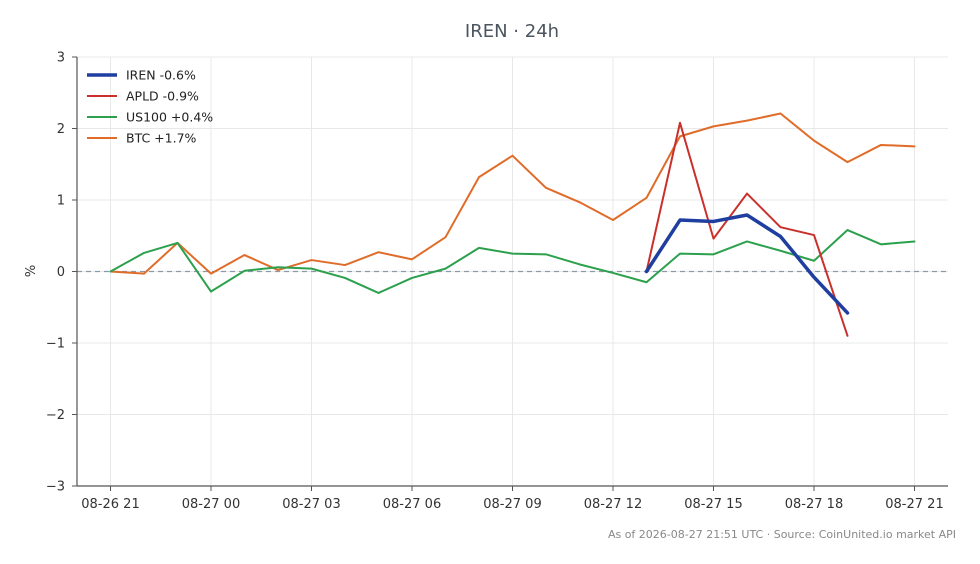 Image resolution: width=980 pixels, height=564 pixels. What do you see at coordinates (110, 504) in the screenshot?
I see `x-tick-label: 08-26 21` at bounding box center [110, 504].